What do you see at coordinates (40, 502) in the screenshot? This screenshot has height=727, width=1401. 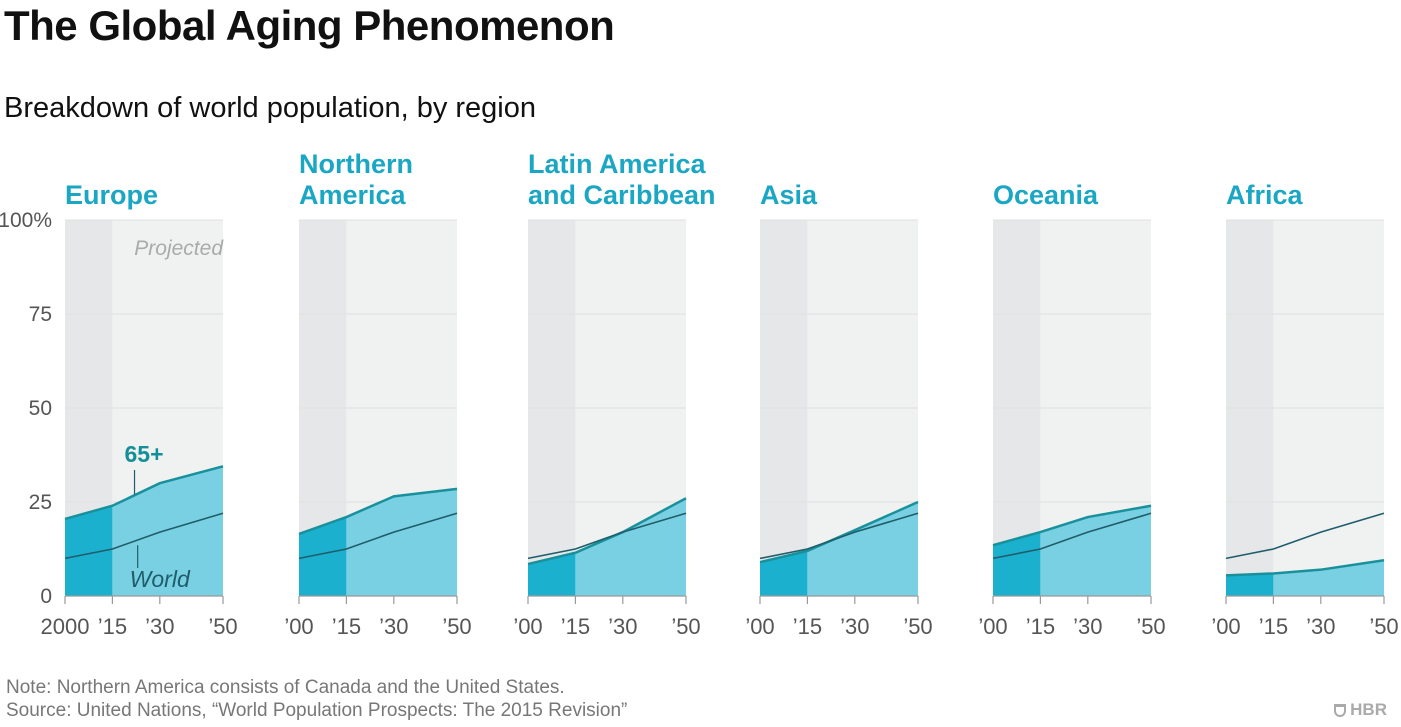 I see `y-tick-label: 25` at bounding box center [40, 502].